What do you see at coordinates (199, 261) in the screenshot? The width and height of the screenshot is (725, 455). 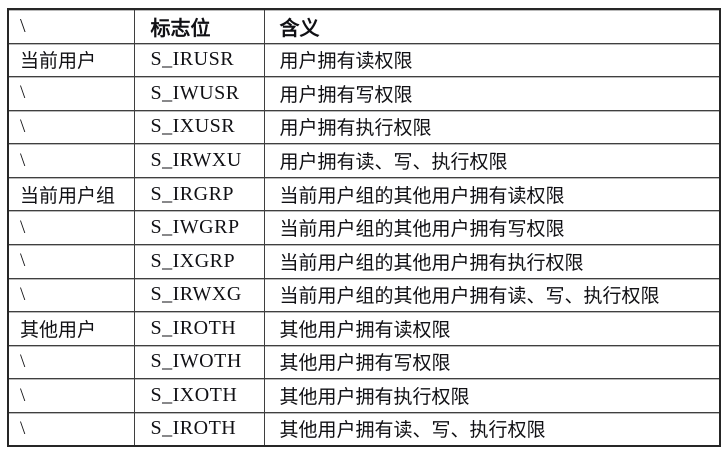 I see `cell-flag: S_IXGRP` at bounding box center [199, 261].